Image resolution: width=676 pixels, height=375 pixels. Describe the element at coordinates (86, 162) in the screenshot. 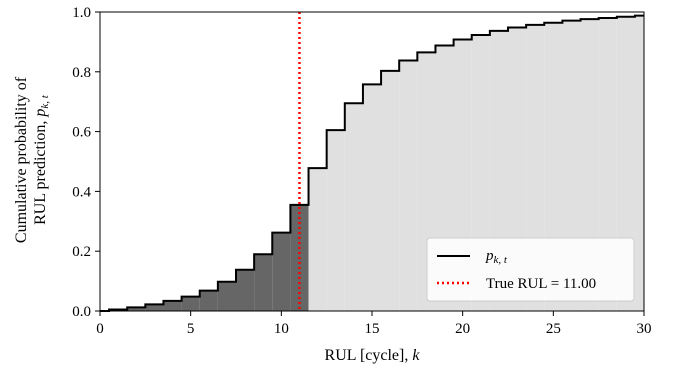

I see `y-axis-ticks: 0.0 0.2 0.4 0.6 0.8 1.0` at that location.